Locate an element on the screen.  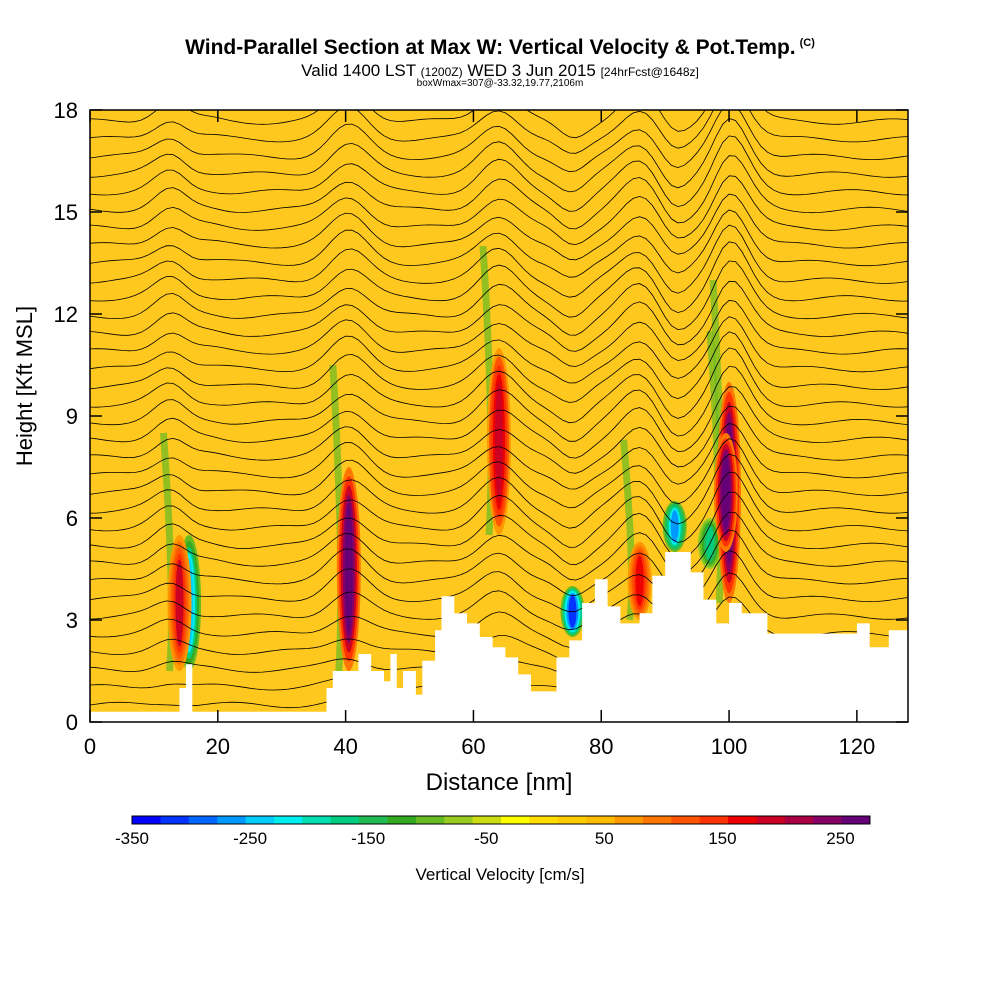
colorbar-frame is located at coordinates (501, 820).